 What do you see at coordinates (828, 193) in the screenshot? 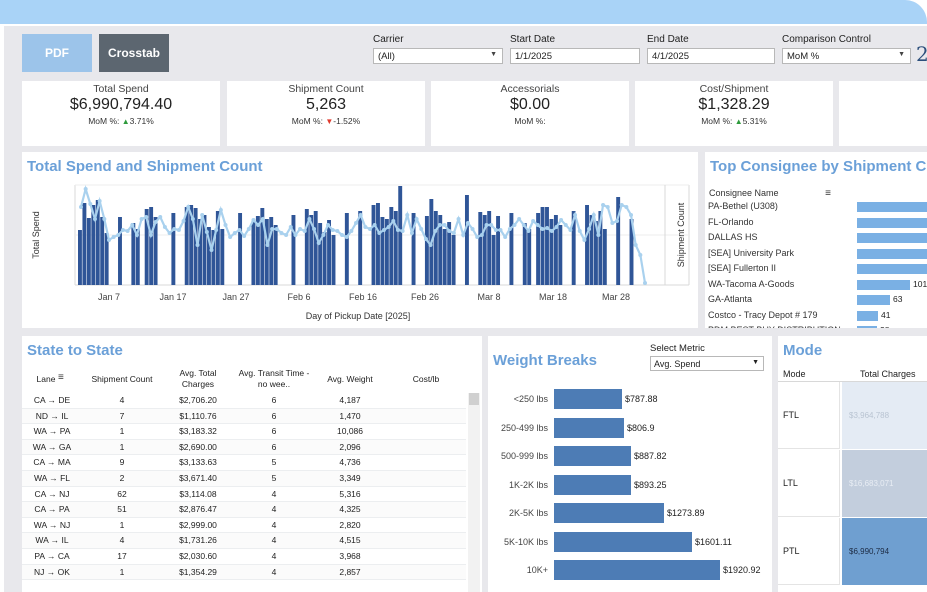
I see `sort-icon: ≡` at bounding box center [828, 193].